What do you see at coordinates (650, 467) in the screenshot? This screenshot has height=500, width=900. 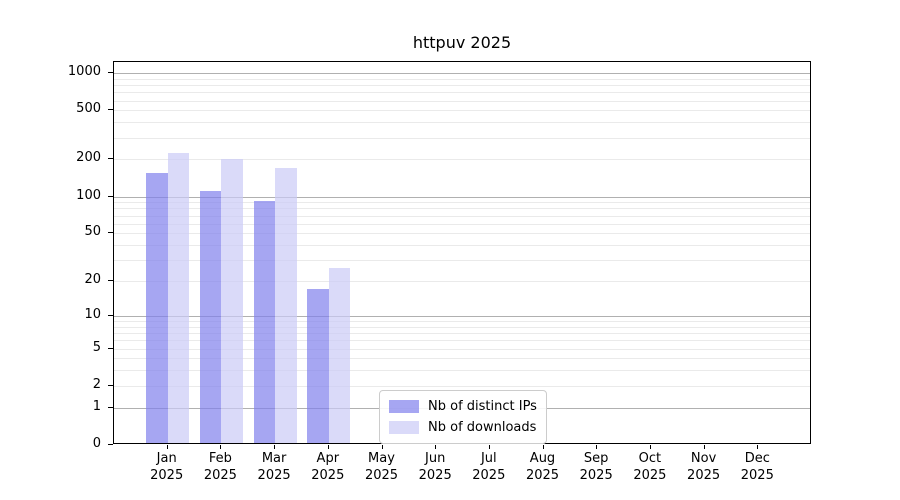 I see `x-tick-label-oct: Oct 2025` at bounding box center [650, 467].